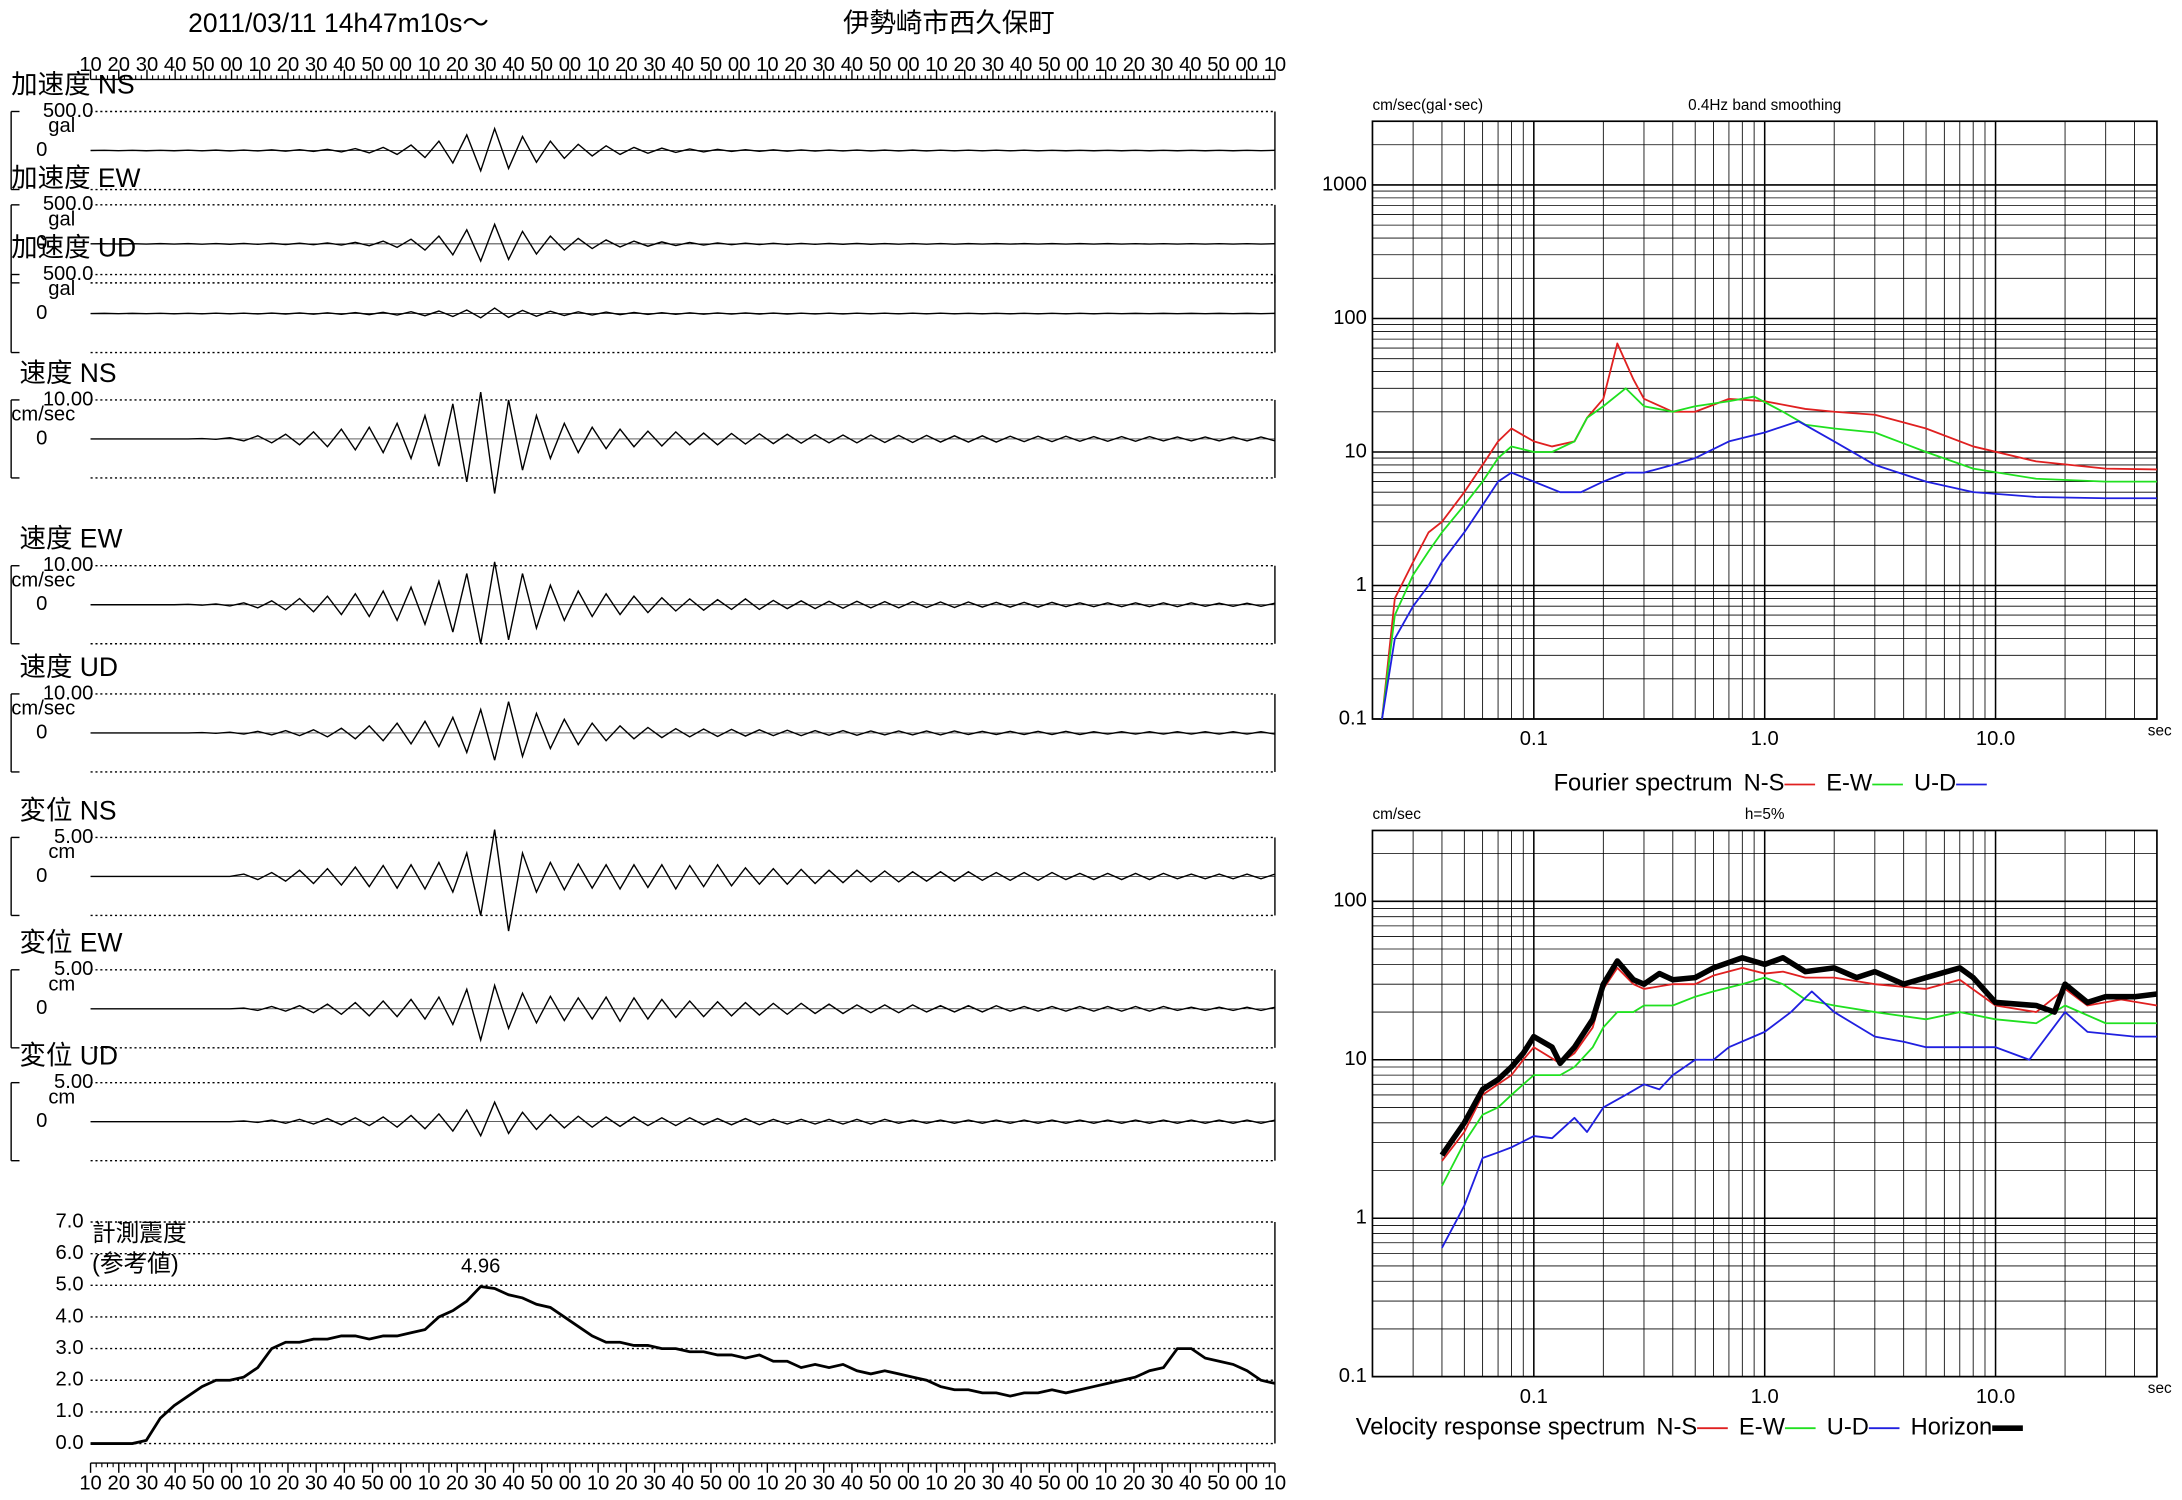 Image resolution: width=2182 pixels, height=1500 pixels. What do you see at coordinates (71, 943) in the screenshot?
I see `trace-title: 変位 EW` at bounding box center [71, 943].